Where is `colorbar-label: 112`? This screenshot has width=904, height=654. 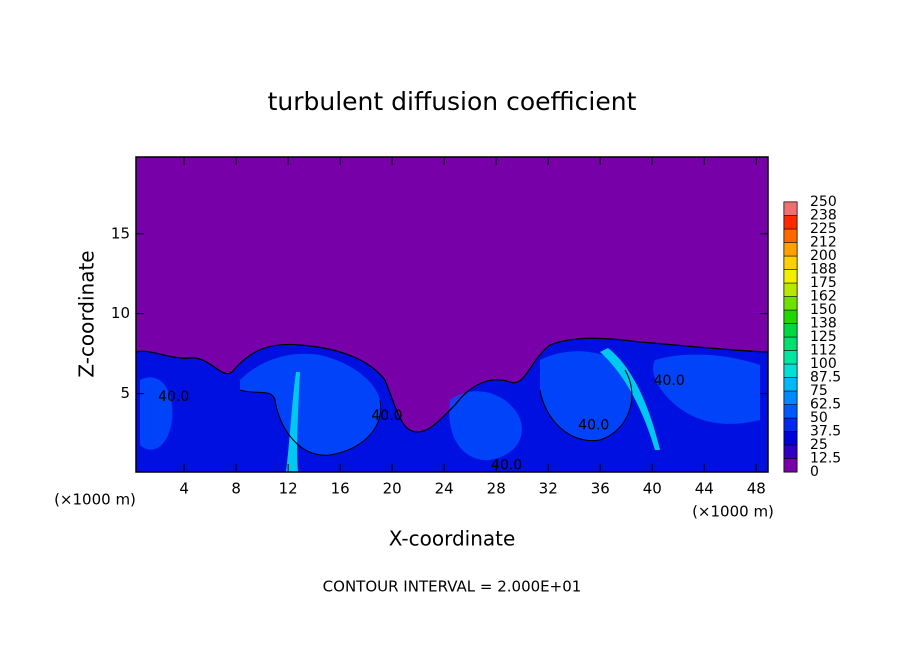
colorbar-label: 112 is located at coordinates (823, 351).